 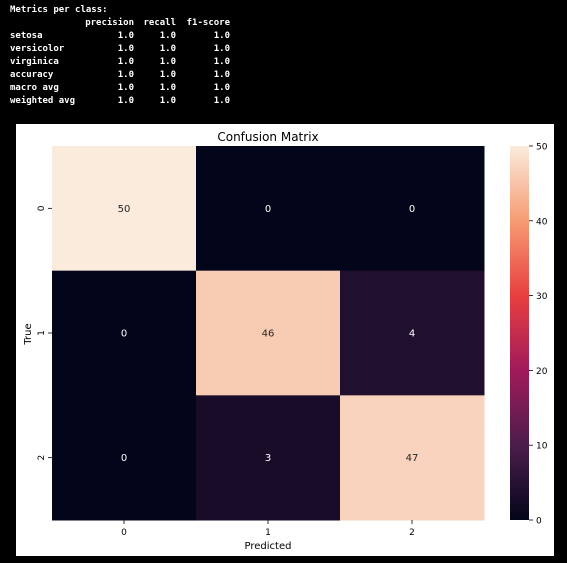 I want to click on cell-value-label: 3, so click(x=268, y=458).